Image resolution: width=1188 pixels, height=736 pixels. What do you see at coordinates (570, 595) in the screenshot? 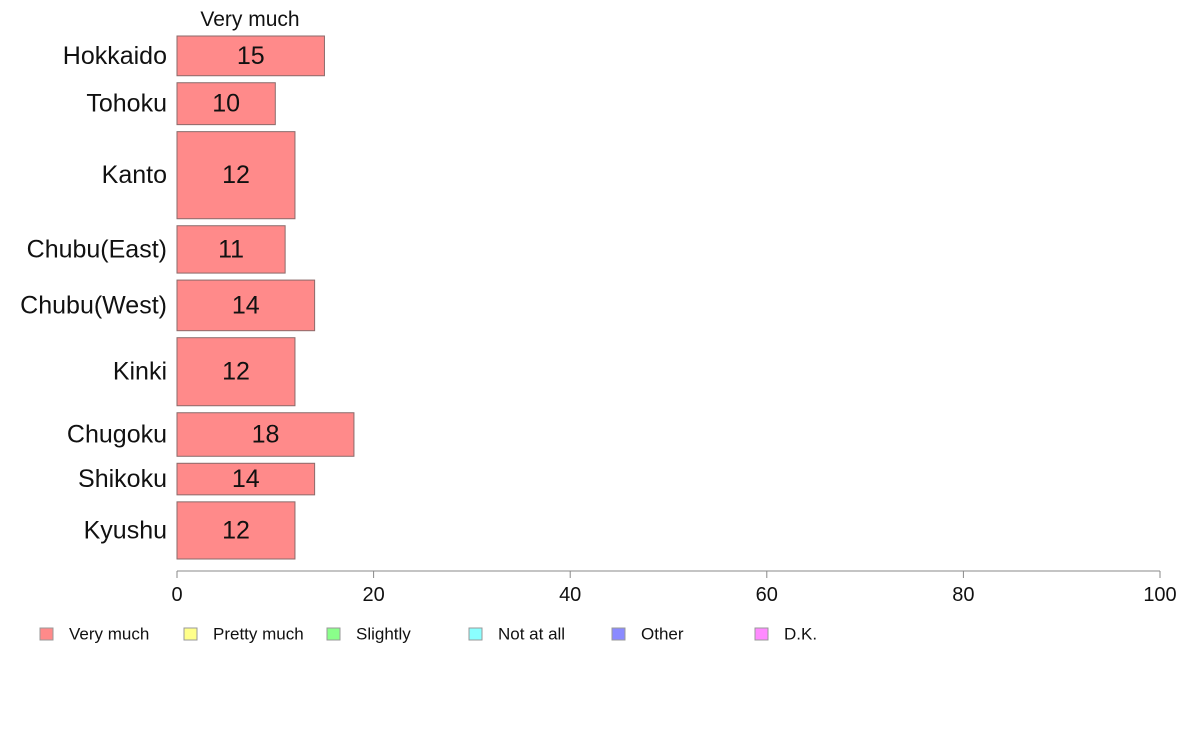
I see `x-tick-label: 40` at bounding box center [570, 595].